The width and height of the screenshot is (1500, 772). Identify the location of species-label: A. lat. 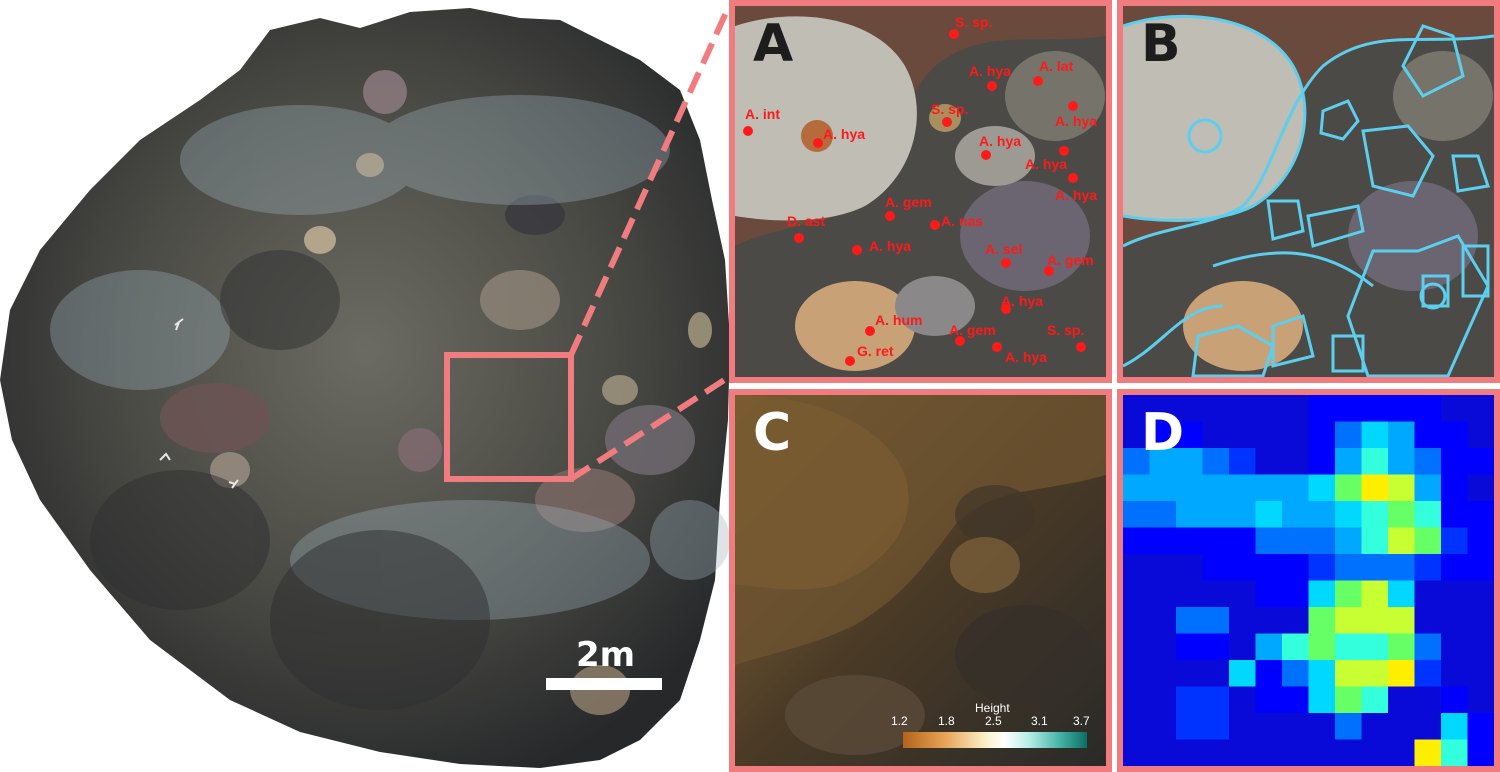
(1056, 66).